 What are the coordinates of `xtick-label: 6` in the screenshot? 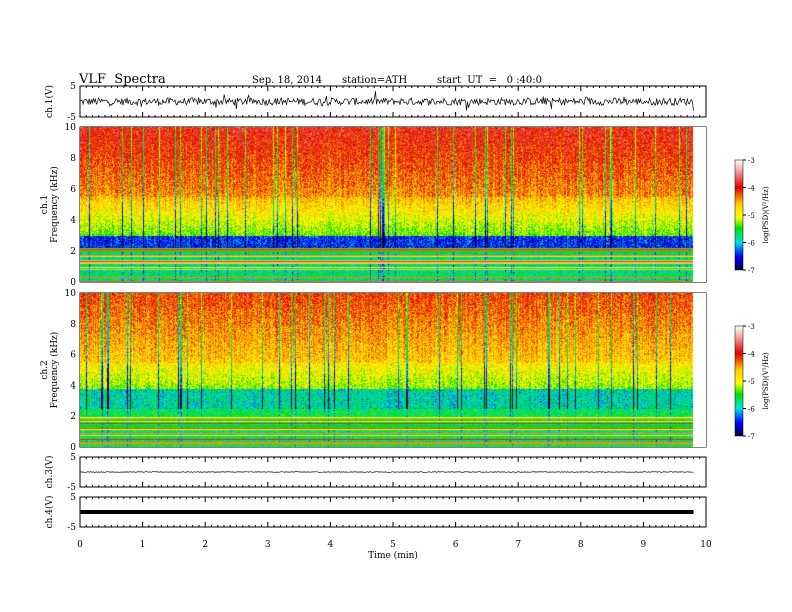 It's located at (456, 545).